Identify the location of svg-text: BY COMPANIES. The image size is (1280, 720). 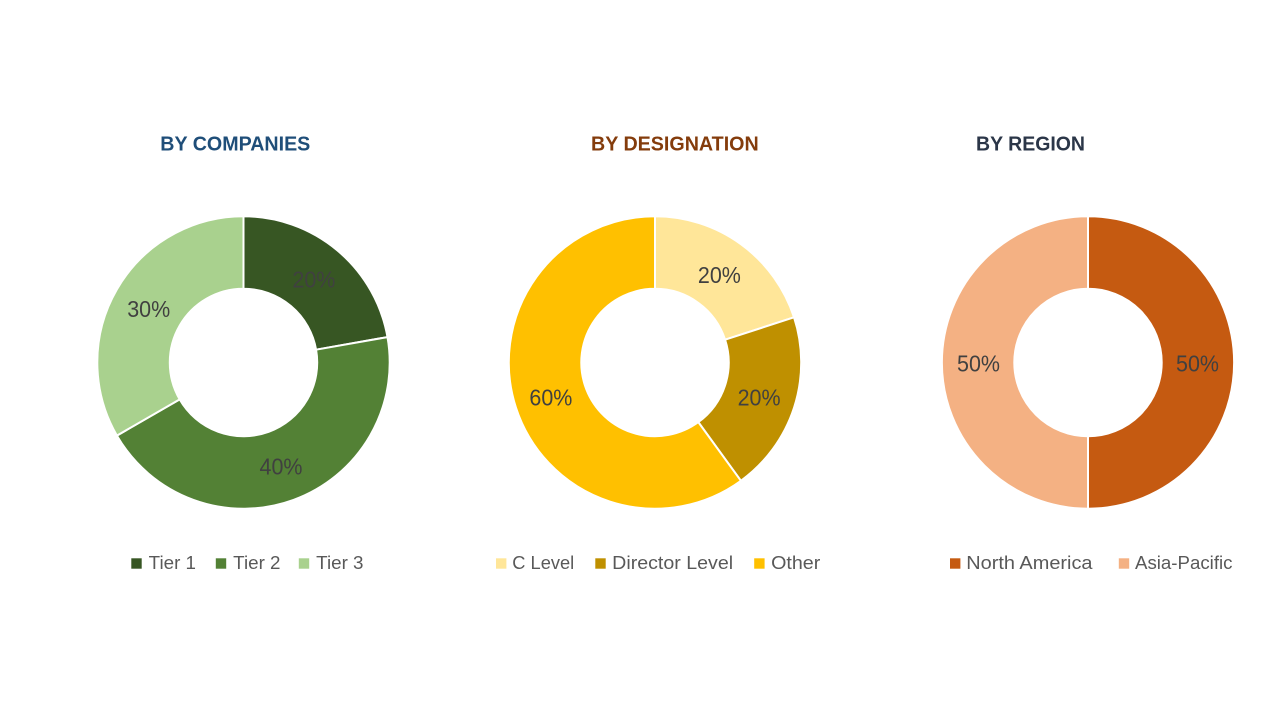
(235, 145).